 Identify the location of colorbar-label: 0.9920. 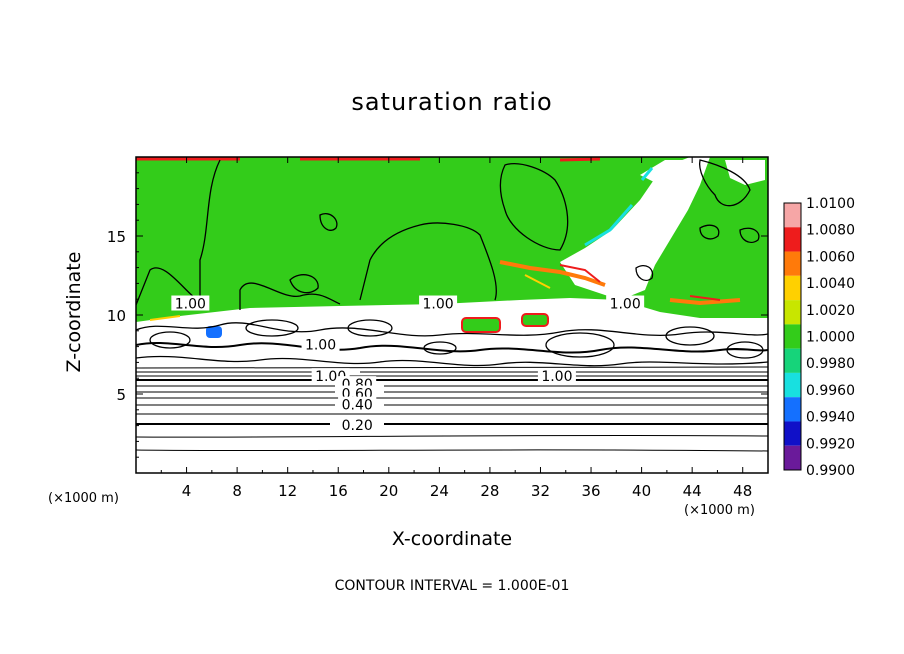
(830, 444).